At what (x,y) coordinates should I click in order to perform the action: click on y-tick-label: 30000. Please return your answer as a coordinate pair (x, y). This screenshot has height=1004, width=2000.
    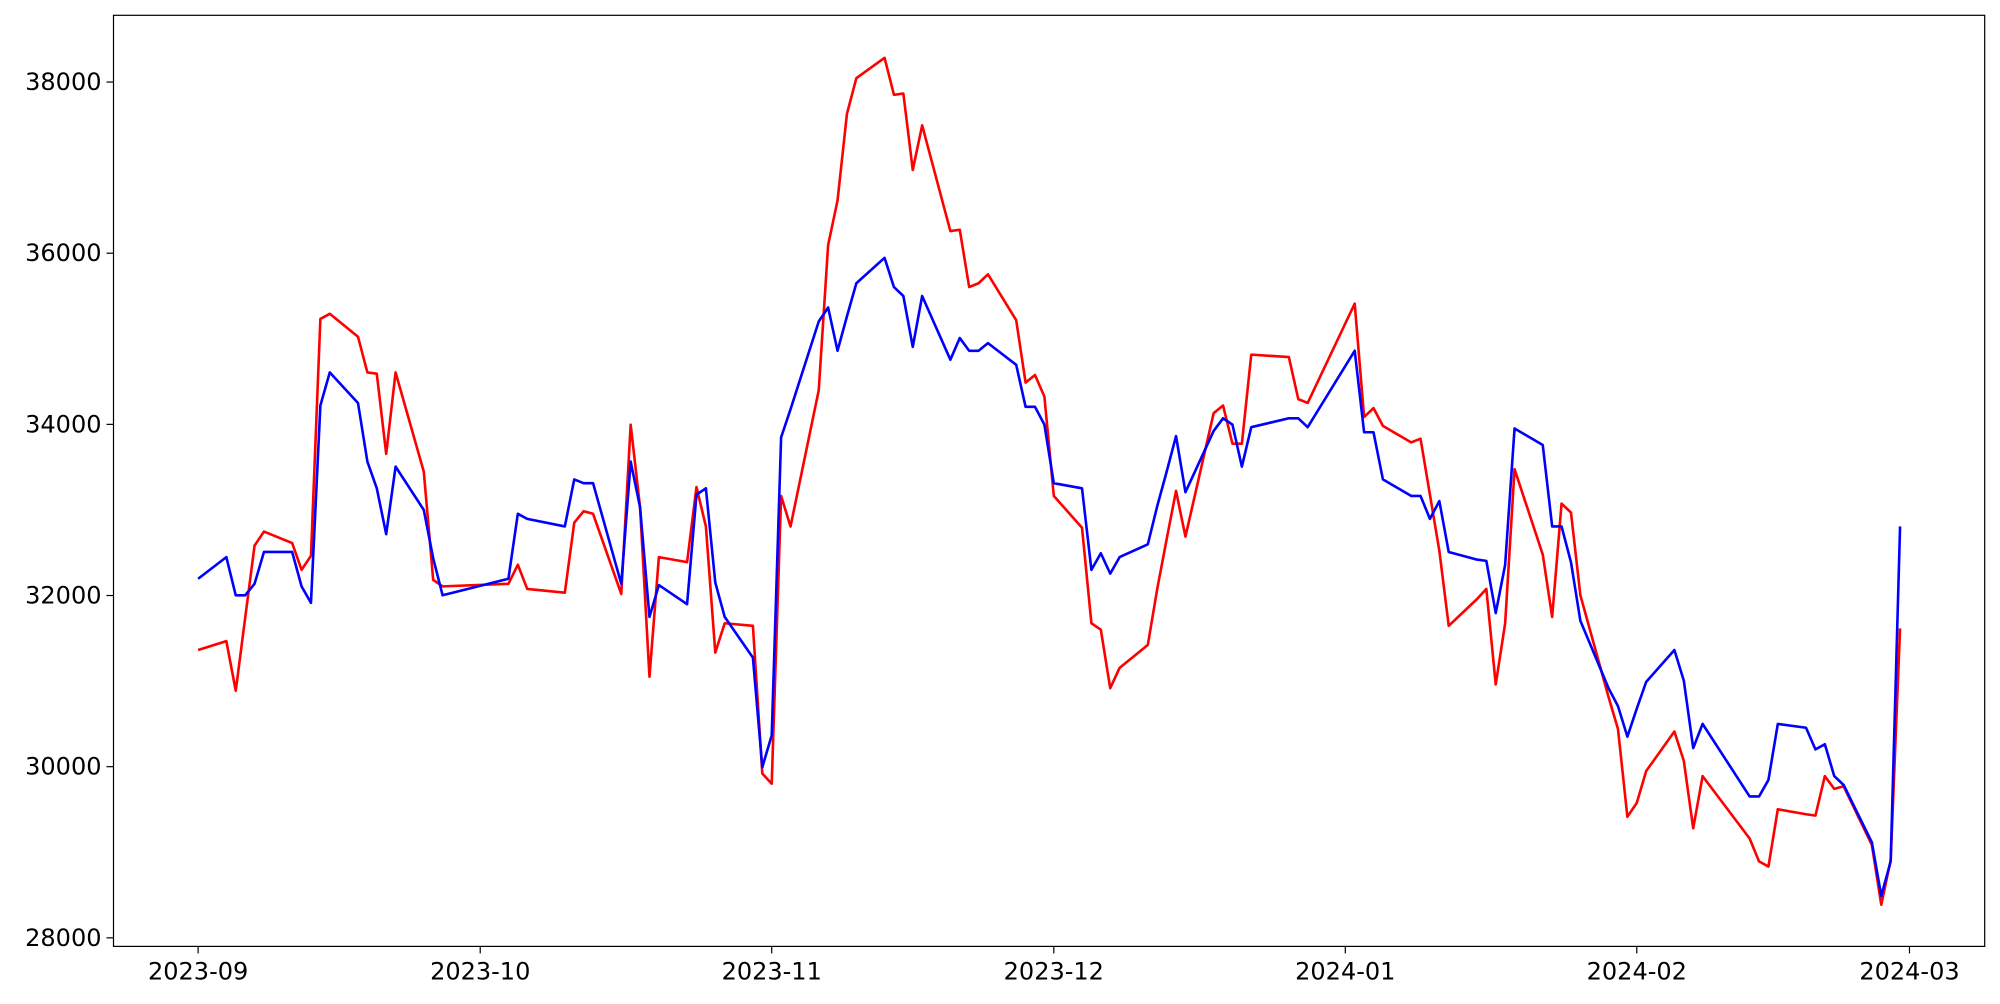
    Looking at the image, I should click on (63, 767).